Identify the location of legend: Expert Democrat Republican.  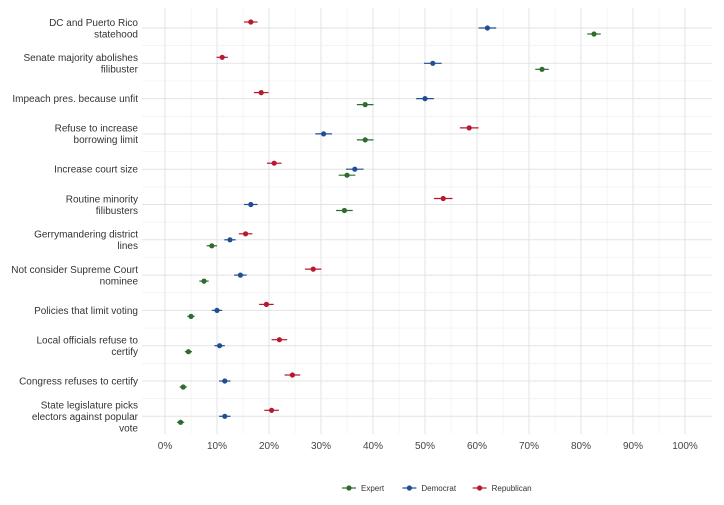
(437, 488).